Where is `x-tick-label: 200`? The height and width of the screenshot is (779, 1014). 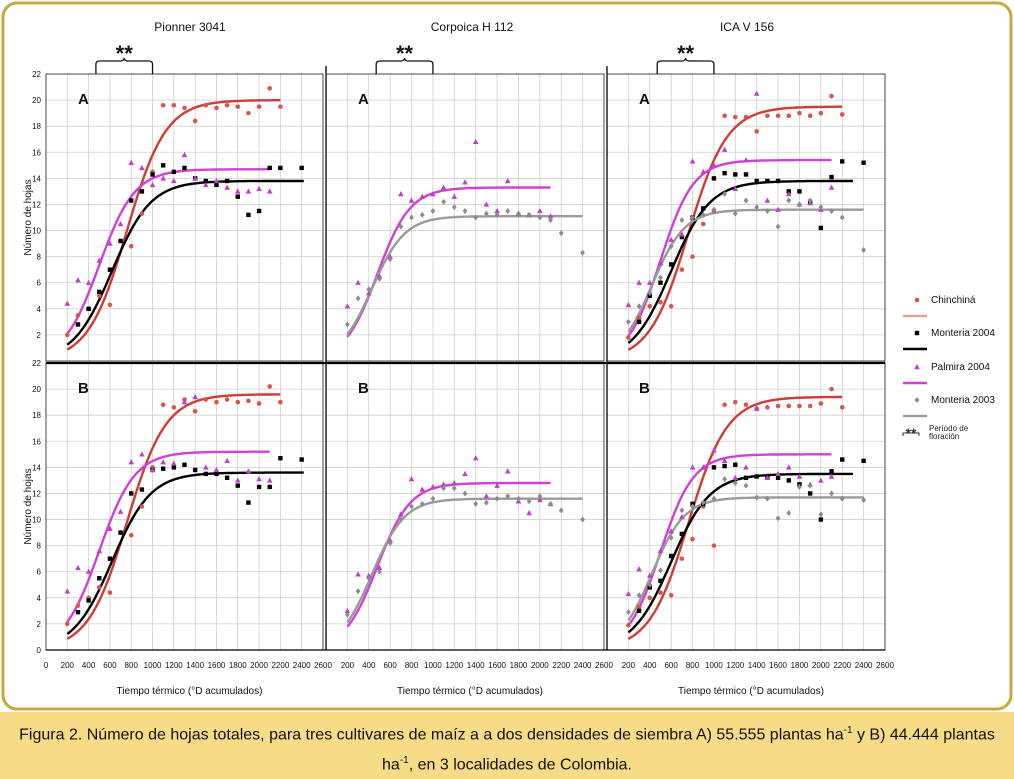 x-tick-label: 200 is located at coordinates (348, 665).